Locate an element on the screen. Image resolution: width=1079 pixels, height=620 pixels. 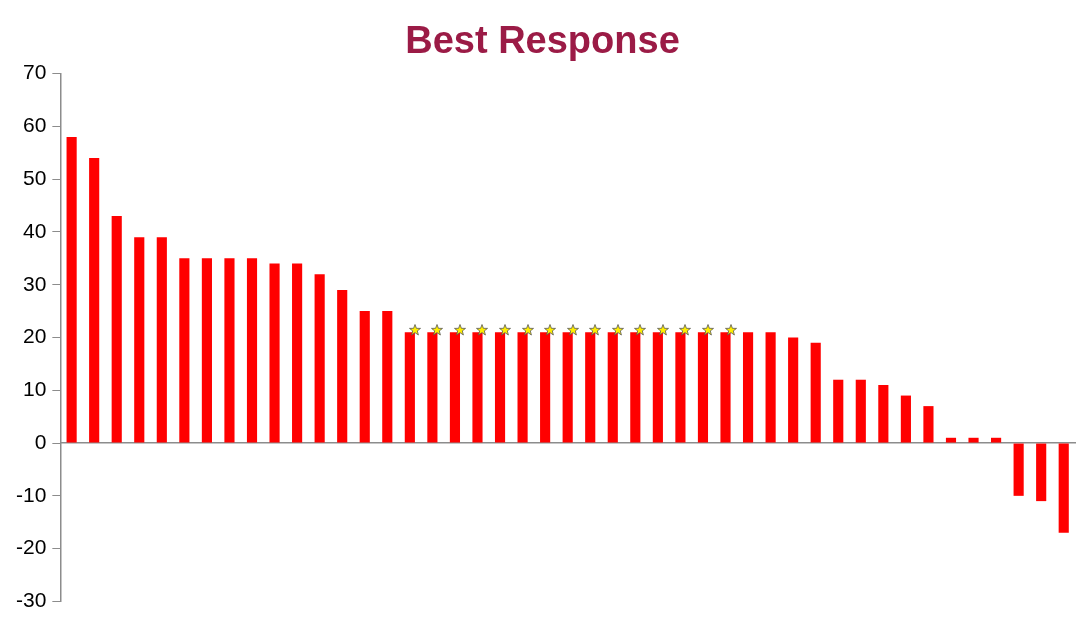
y-tick-label: 10 is located at coordinates (34, 389).